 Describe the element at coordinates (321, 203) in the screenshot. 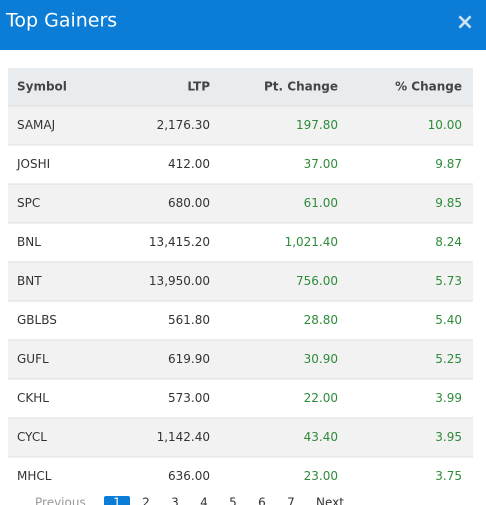

I see `table-cell: 61.00` at that location.